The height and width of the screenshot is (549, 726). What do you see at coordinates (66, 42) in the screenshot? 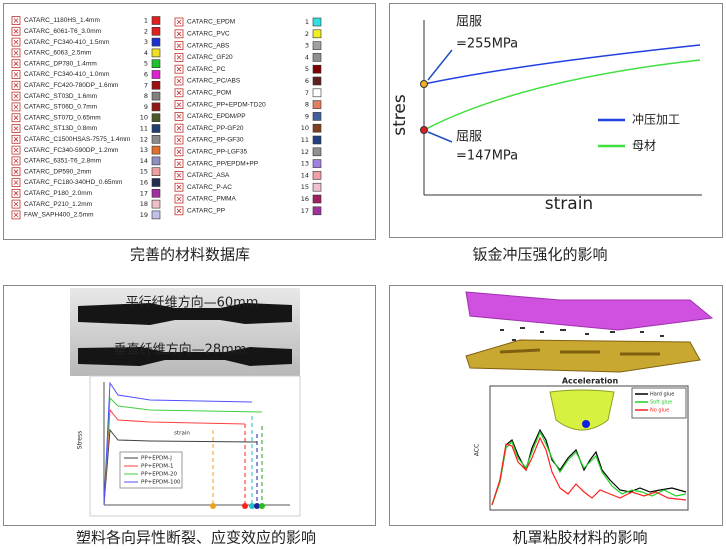
I see `material-name: CATARC_FC340-410_1.5mm` at bounding box center [66, 42].